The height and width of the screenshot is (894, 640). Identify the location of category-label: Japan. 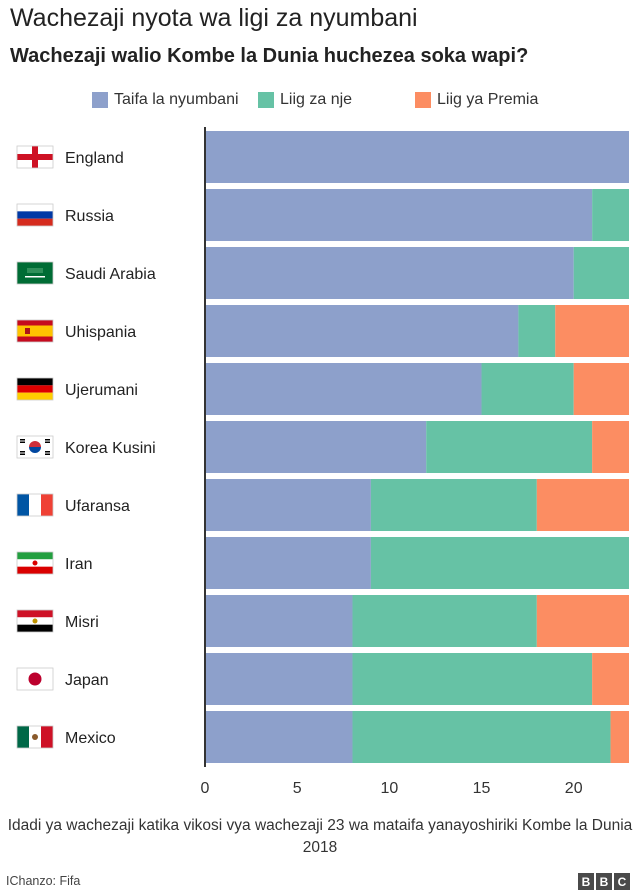
(87, 680).